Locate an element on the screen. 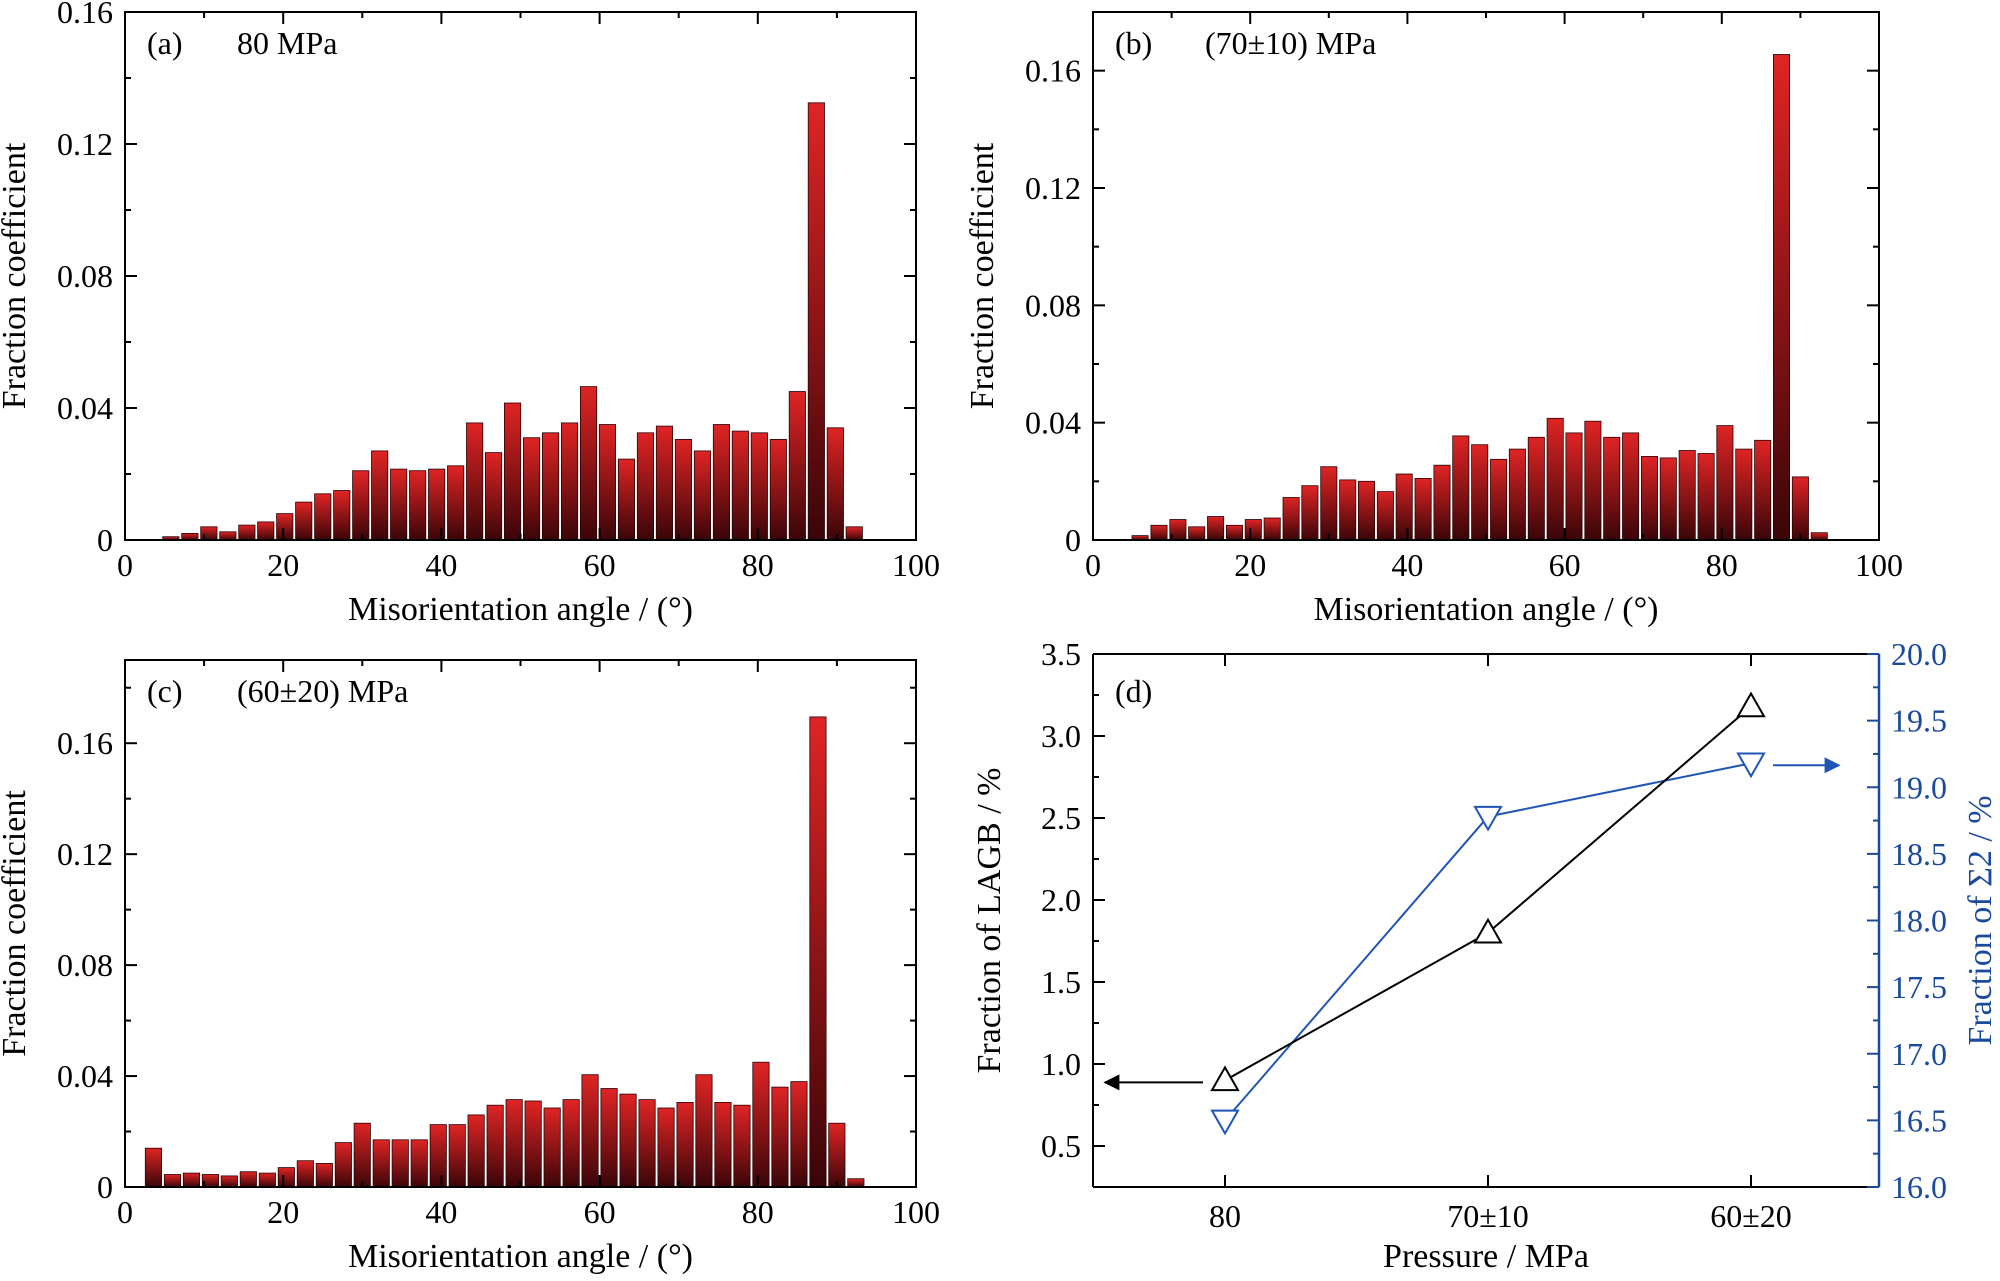 The image size is (2000, 1281). lagb-series-line is located at coordinates (1488, 893).